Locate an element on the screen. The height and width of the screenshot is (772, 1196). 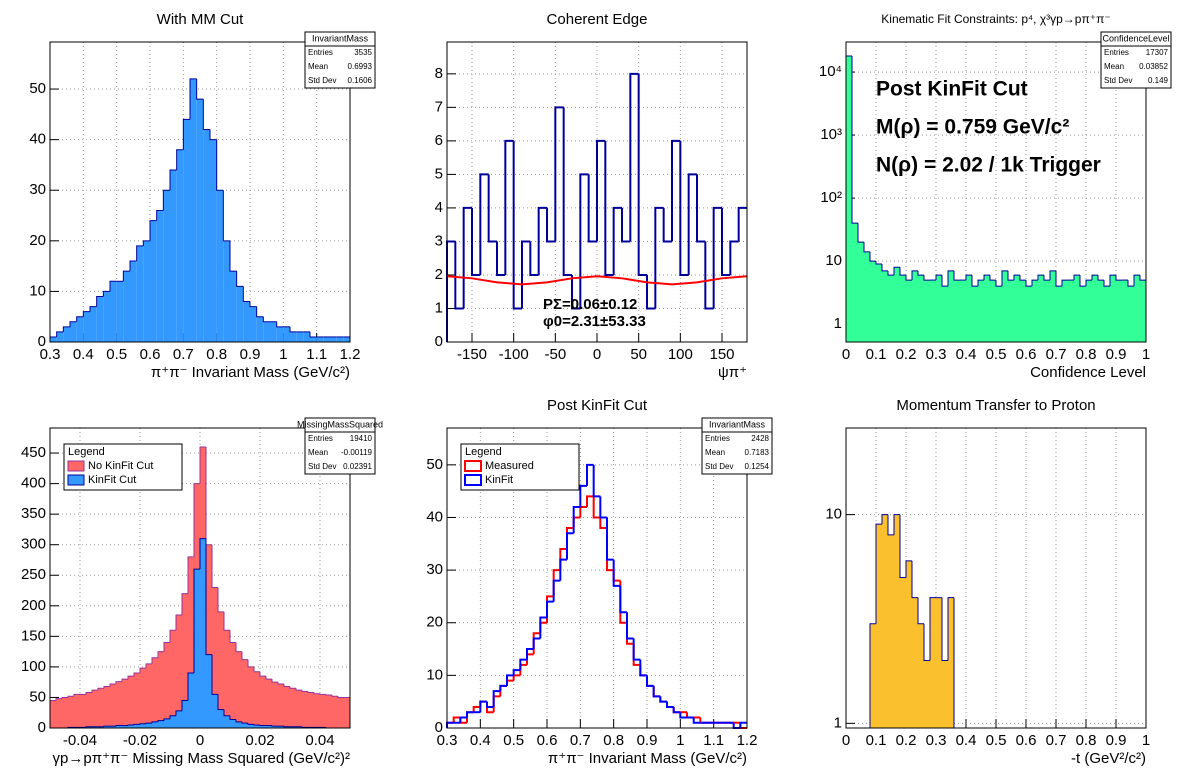
y-tick-label: 0 is located at coordinates (42, 341).